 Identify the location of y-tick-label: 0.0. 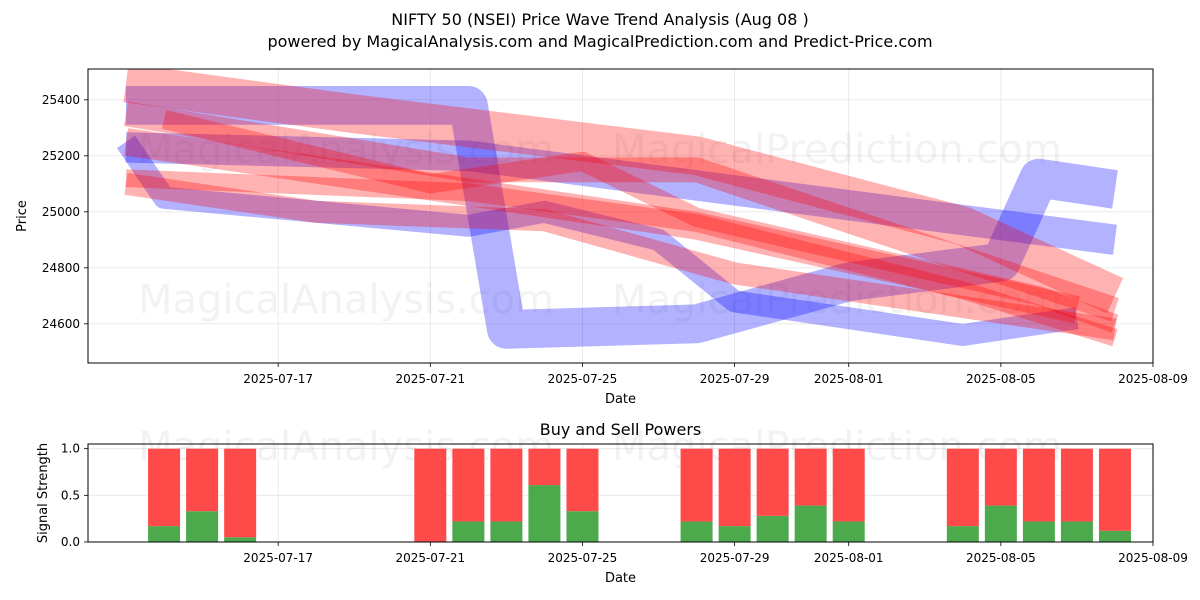
(70, 542).